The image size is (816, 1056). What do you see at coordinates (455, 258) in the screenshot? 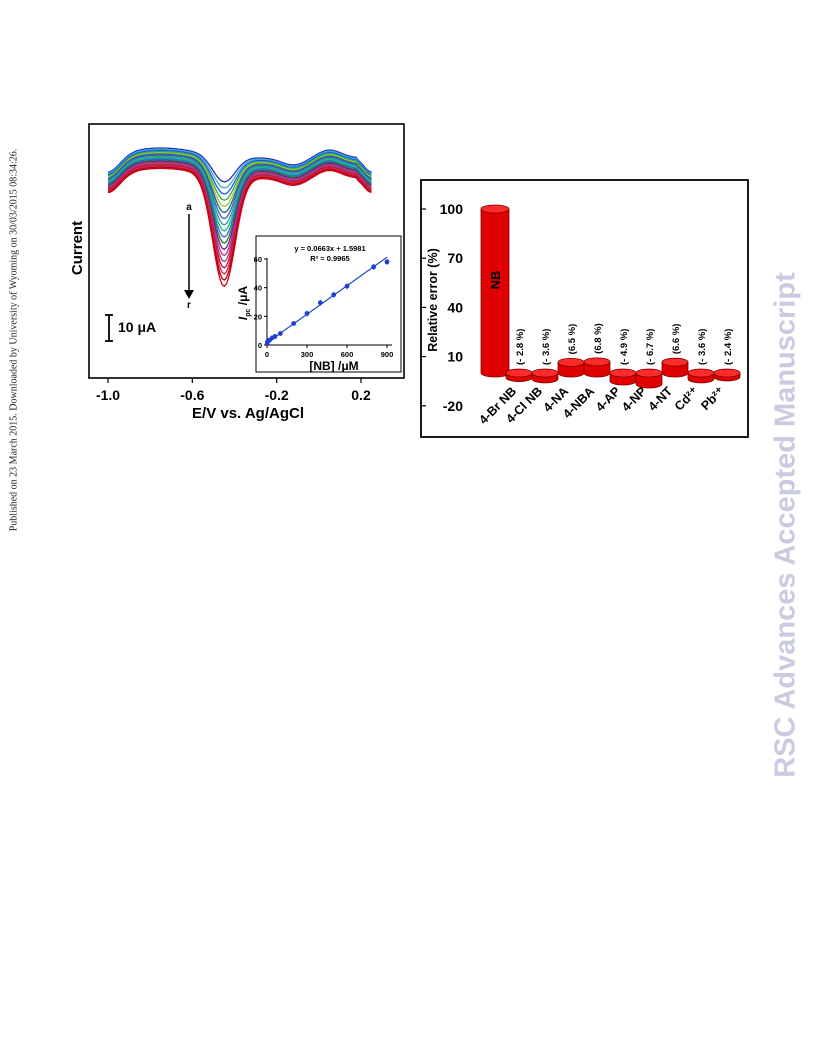
I see `bar-y-tick-label: 70` at bounding box center [455, 258].